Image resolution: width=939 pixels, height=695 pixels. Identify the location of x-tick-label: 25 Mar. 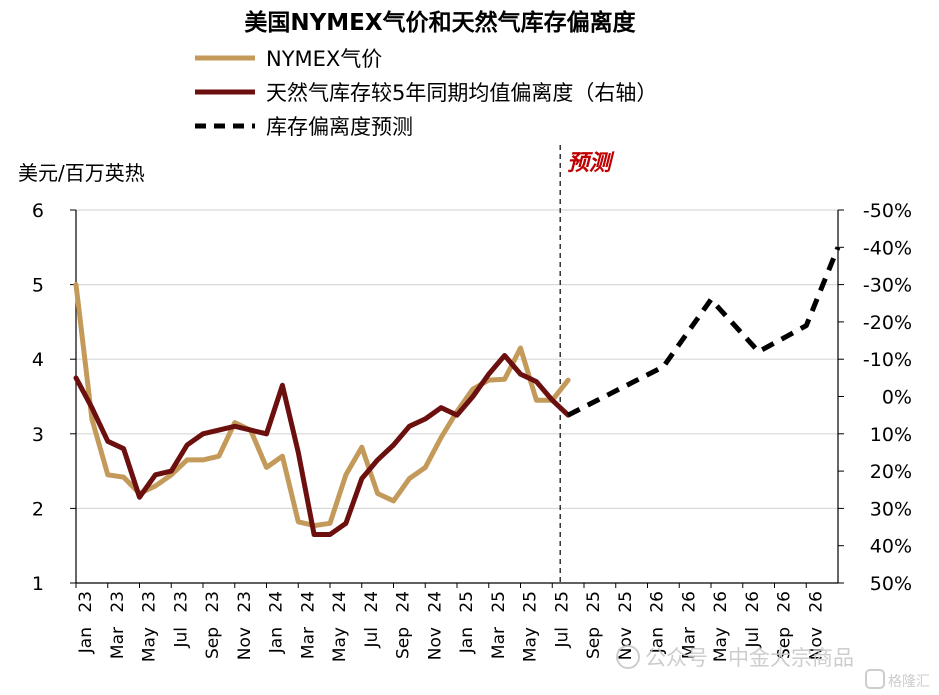
(499, 625).